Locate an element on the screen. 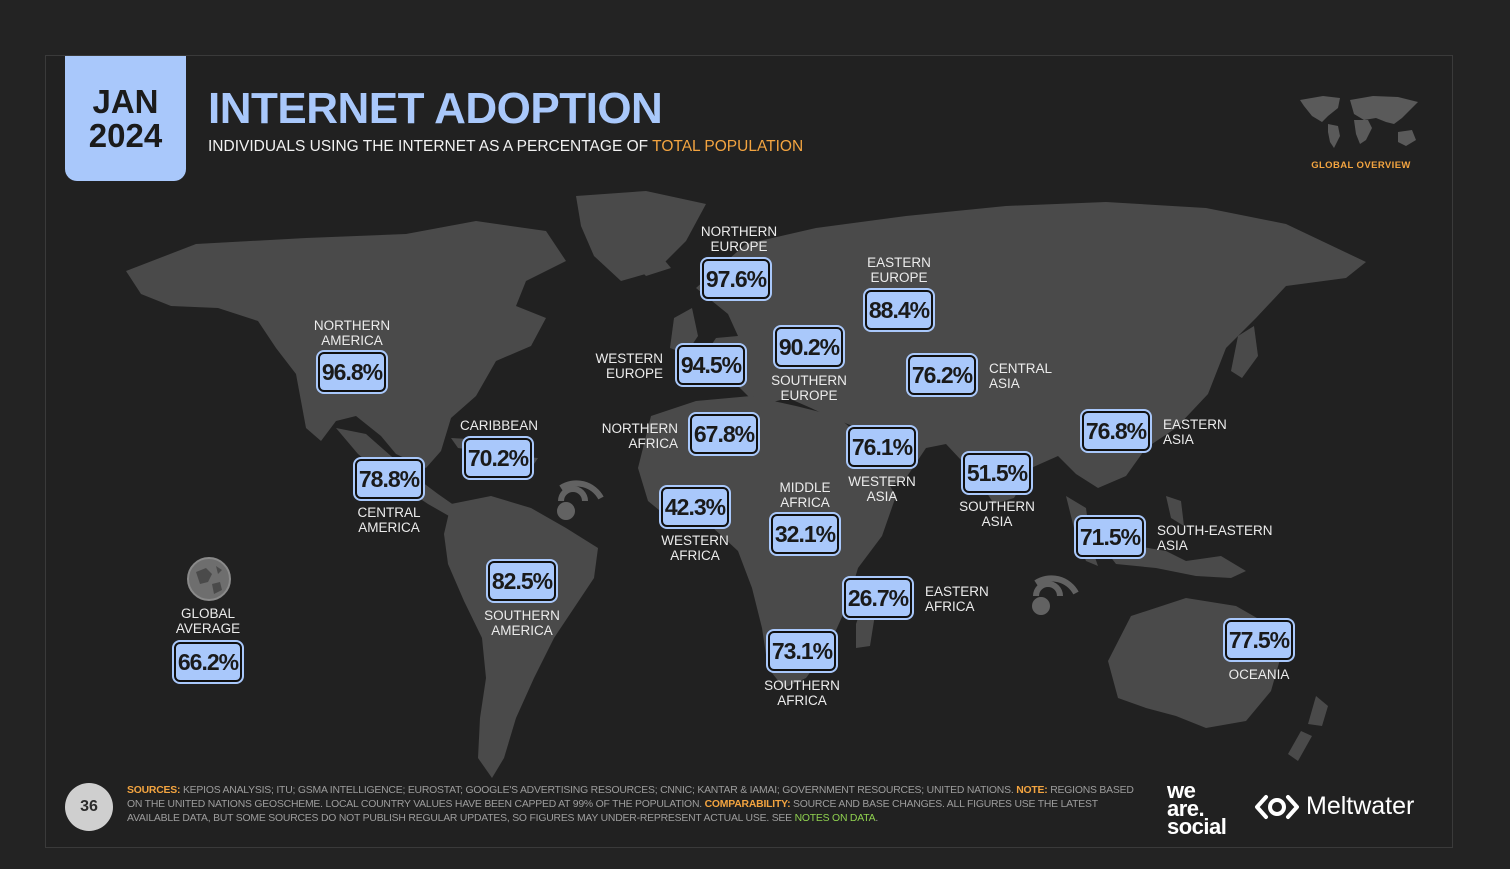 This screenshot has height=869, width=1510. page-title: INTERNET ADOPTION is located at coordinates (435, 108).